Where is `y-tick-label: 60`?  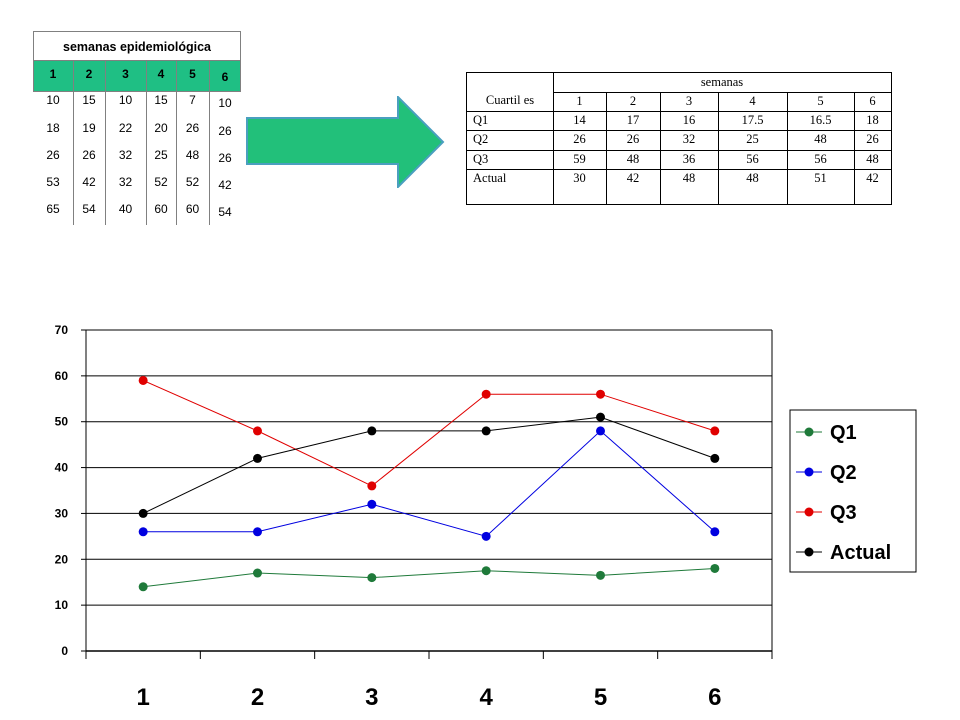
y-tick-label: 60 is located at coordinates (62, 376).